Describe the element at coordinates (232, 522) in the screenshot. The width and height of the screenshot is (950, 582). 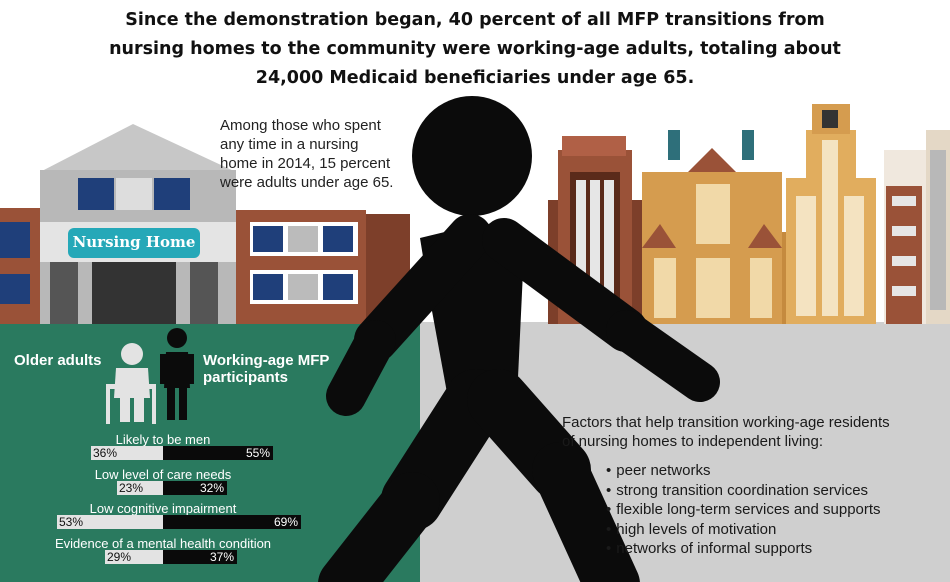
I see `bar-working-age: 69%` at that location.